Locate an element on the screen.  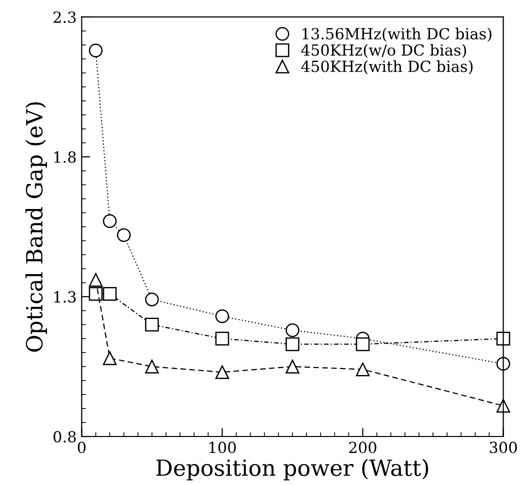
y-axis-title: Optical Band Gap (eV) is located at coordinates (36, 227).